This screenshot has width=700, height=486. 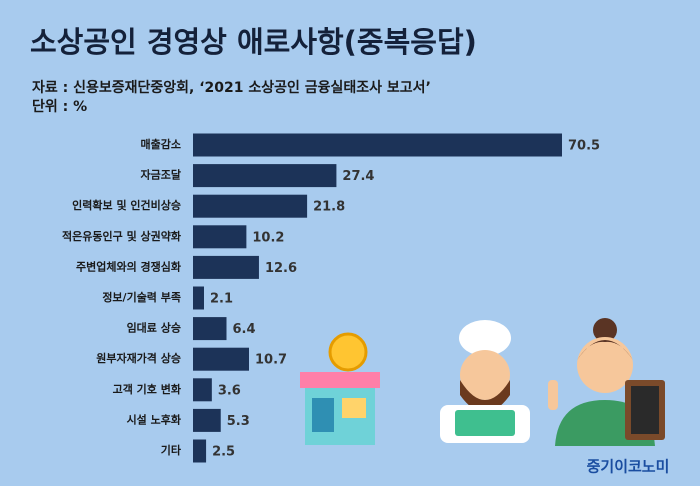 I want to click on unit: 단위 : %, so click(x=59, y=106).